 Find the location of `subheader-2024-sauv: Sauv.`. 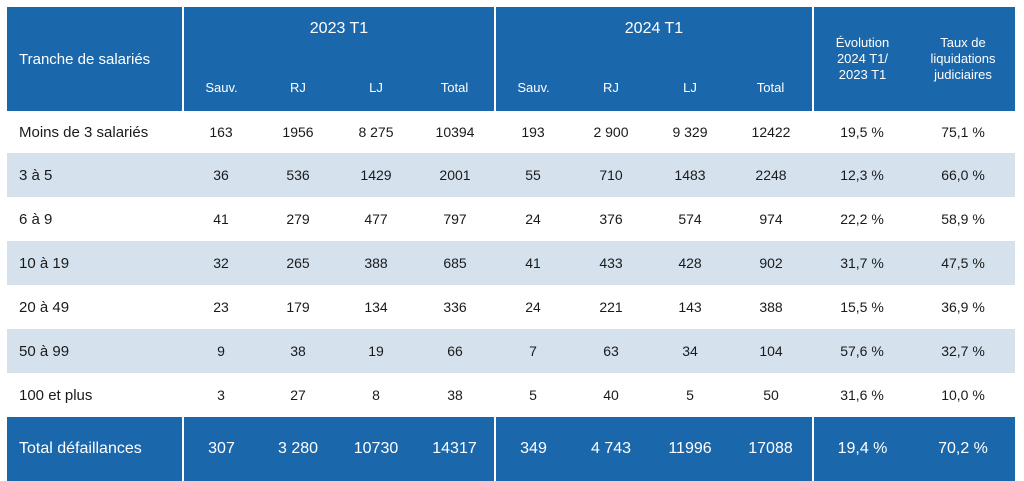

subheader-2024-sauv: Sauv. is located at coordinates (532, 81).